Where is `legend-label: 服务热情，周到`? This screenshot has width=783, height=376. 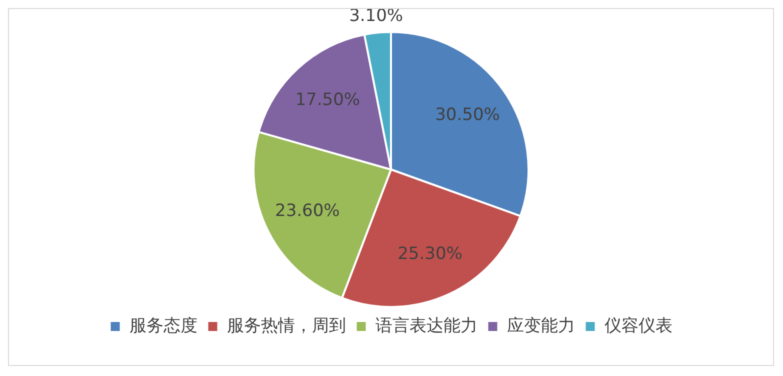 legend-label: 服务热情，周到 is located at coordinates (286, 326).